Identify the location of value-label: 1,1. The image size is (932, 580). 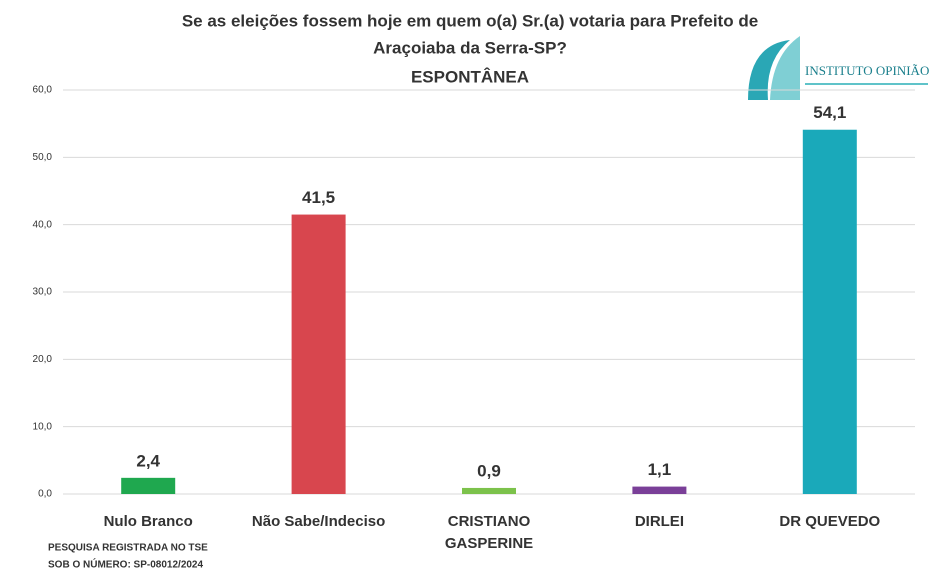
(660, 469).